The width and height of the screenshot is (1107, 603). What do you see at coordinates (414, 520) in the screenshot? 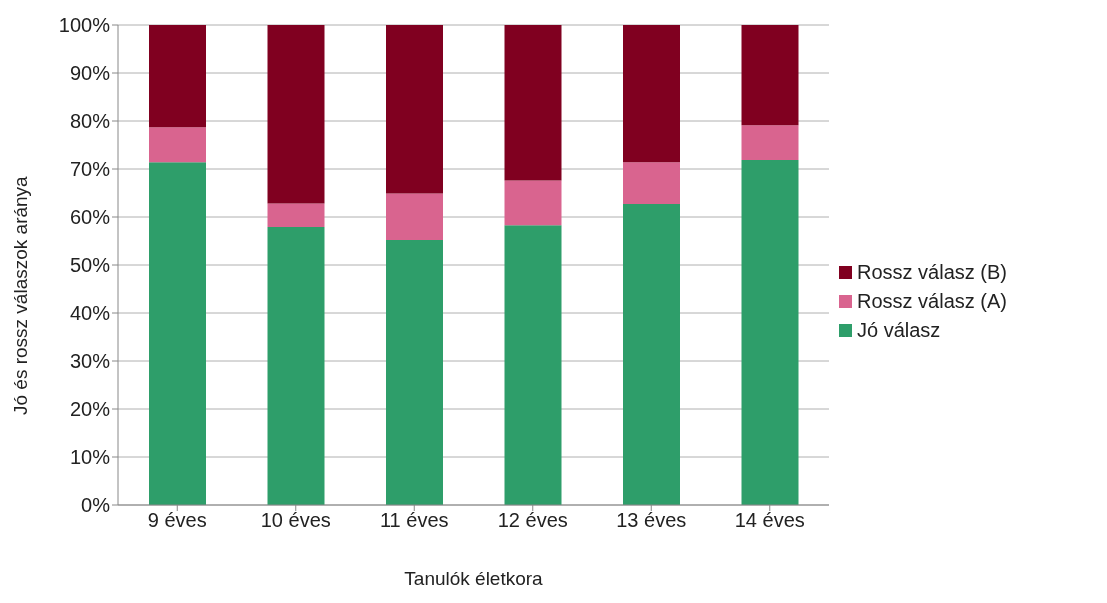
I see `x-tick-label: 11 éves` at bounding box center [414, 520].